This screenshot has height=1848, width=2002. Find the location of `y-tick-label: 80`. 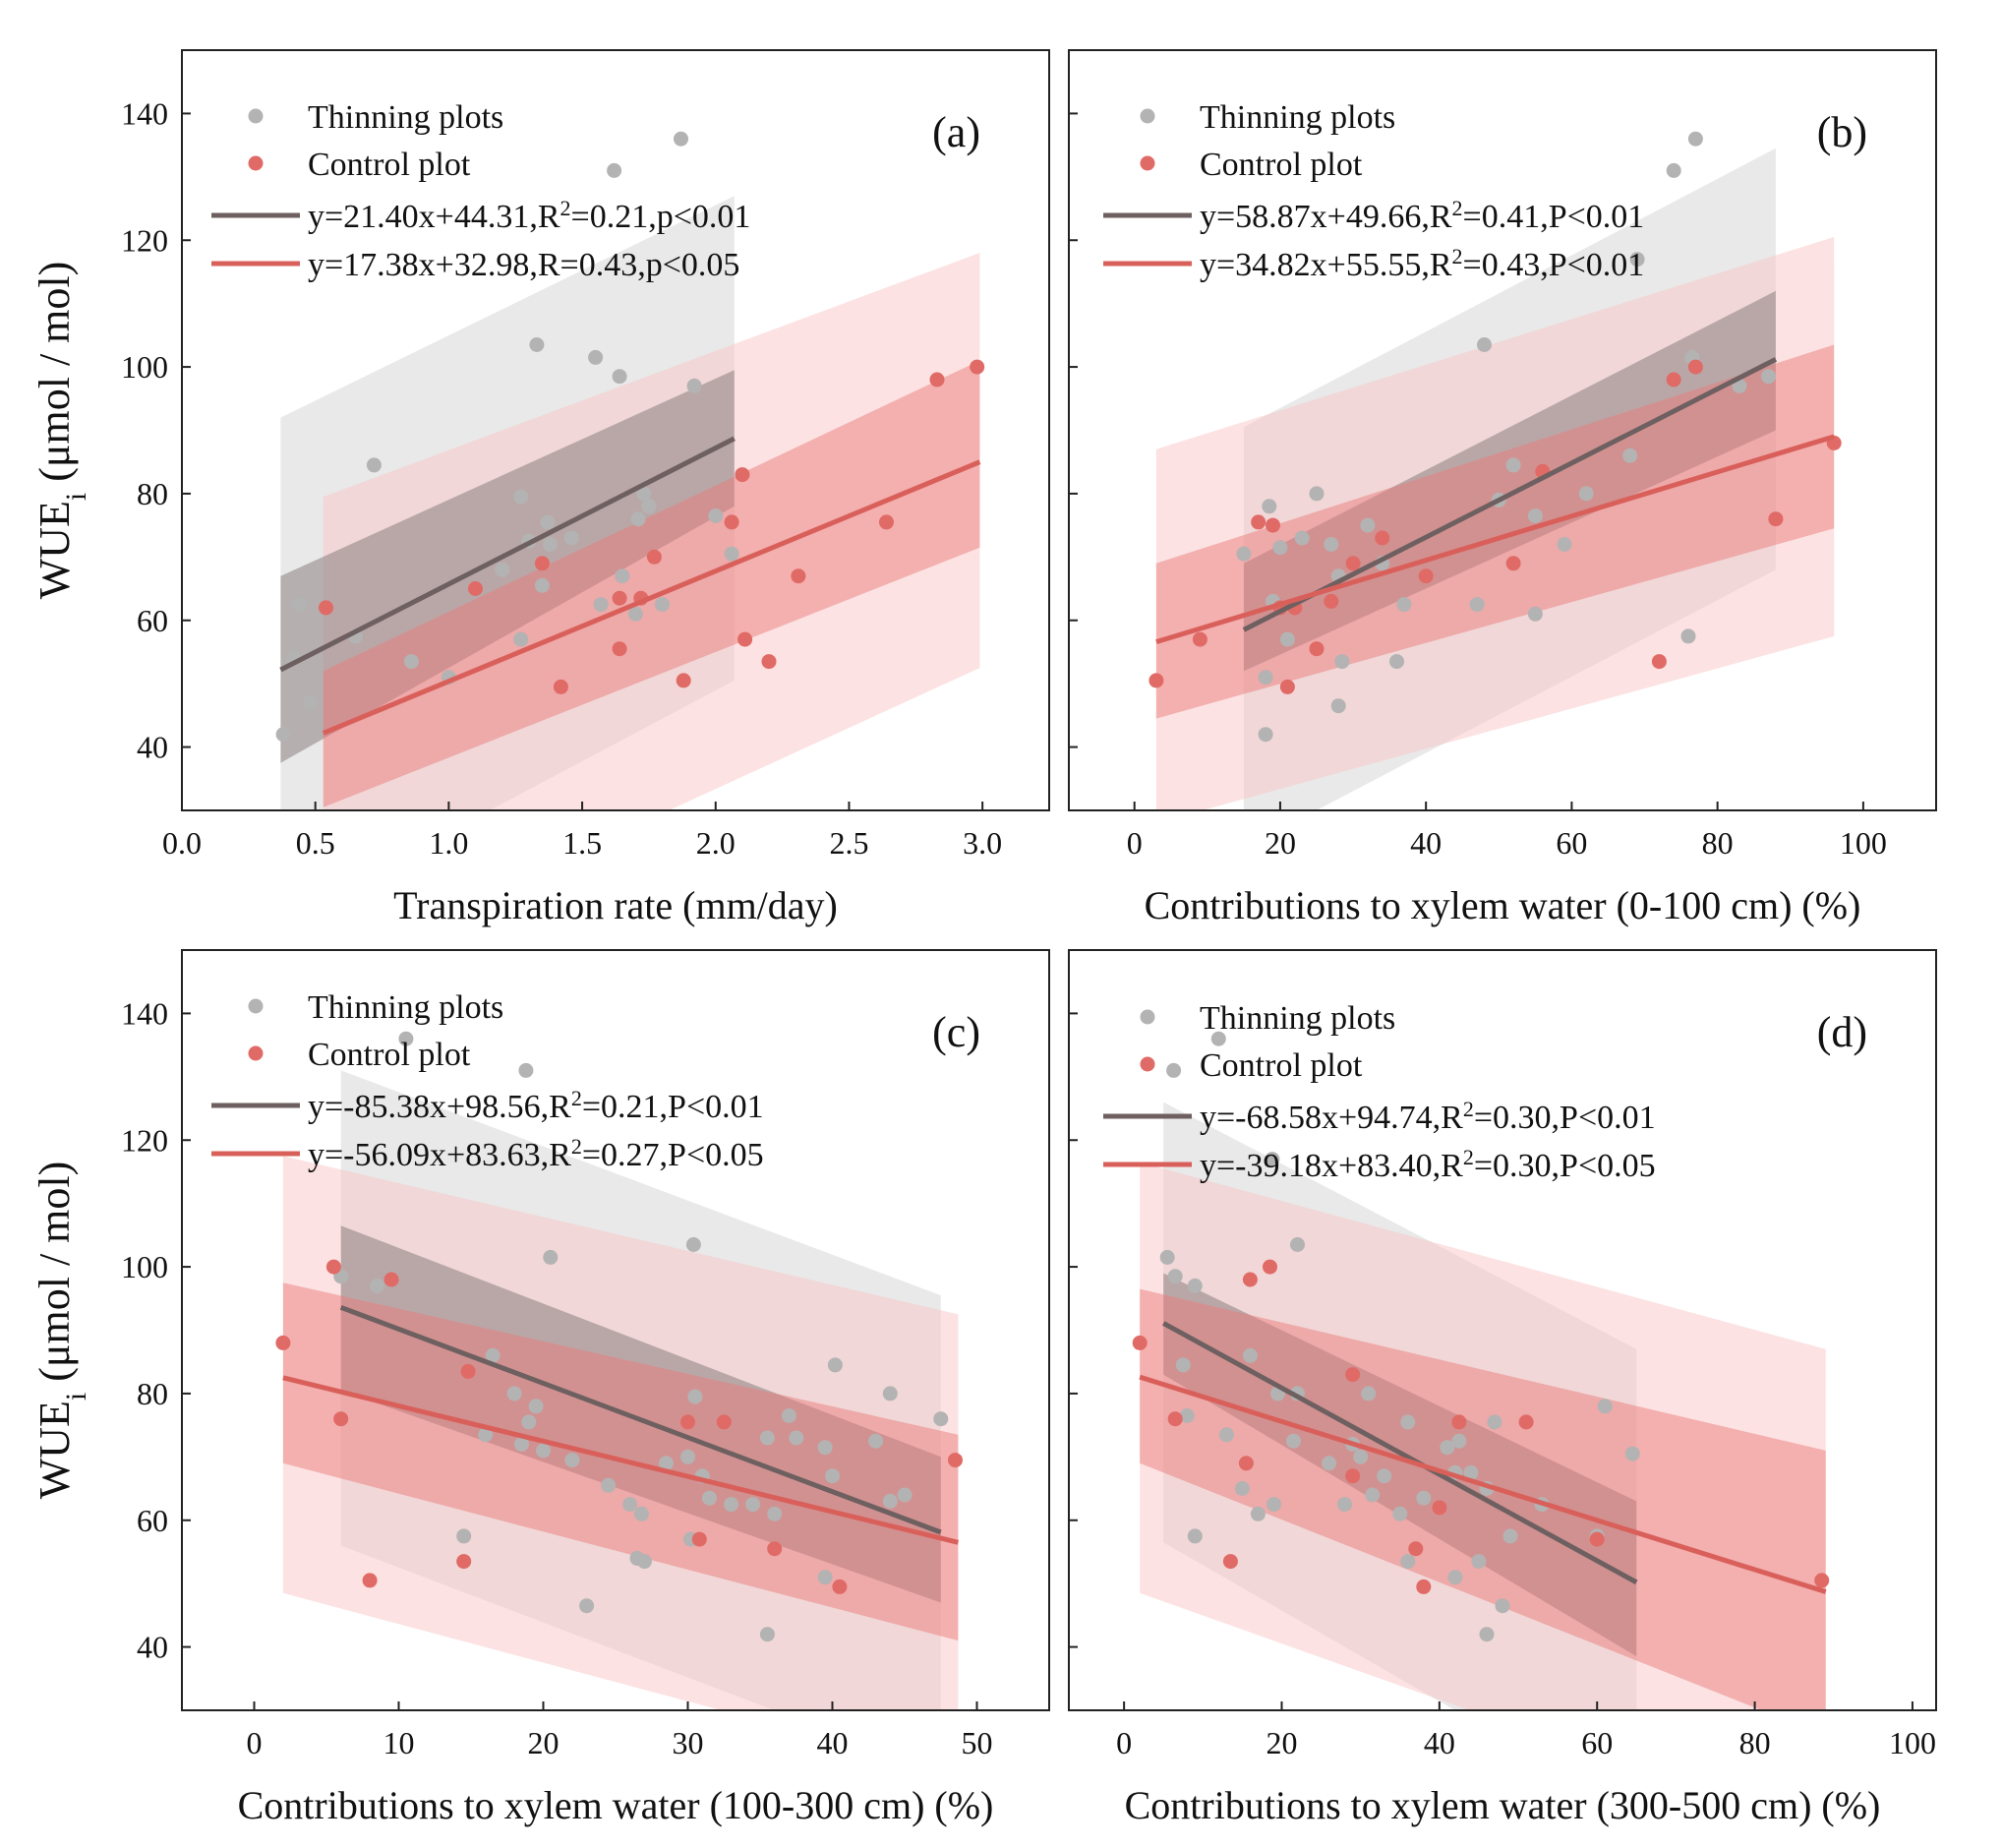

y-tick-label: 80 is located at coordinates (152, 1393).